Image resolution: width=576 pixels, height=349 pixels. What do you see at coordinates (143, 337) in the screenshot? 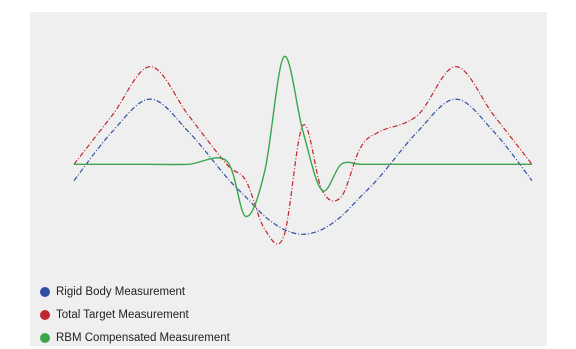
I see `legend-label-rbm-compensated: RBM Compensated Measurement` at bounding box center [143, 337].